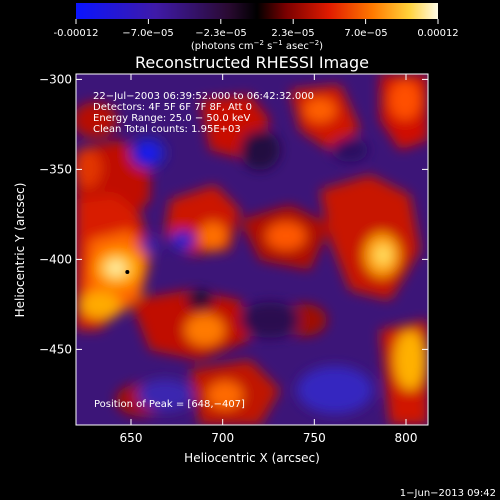  Describe the element at coordinates (131, 438) in the screenshot. I see `x-tick-label-0: 650` at that location.